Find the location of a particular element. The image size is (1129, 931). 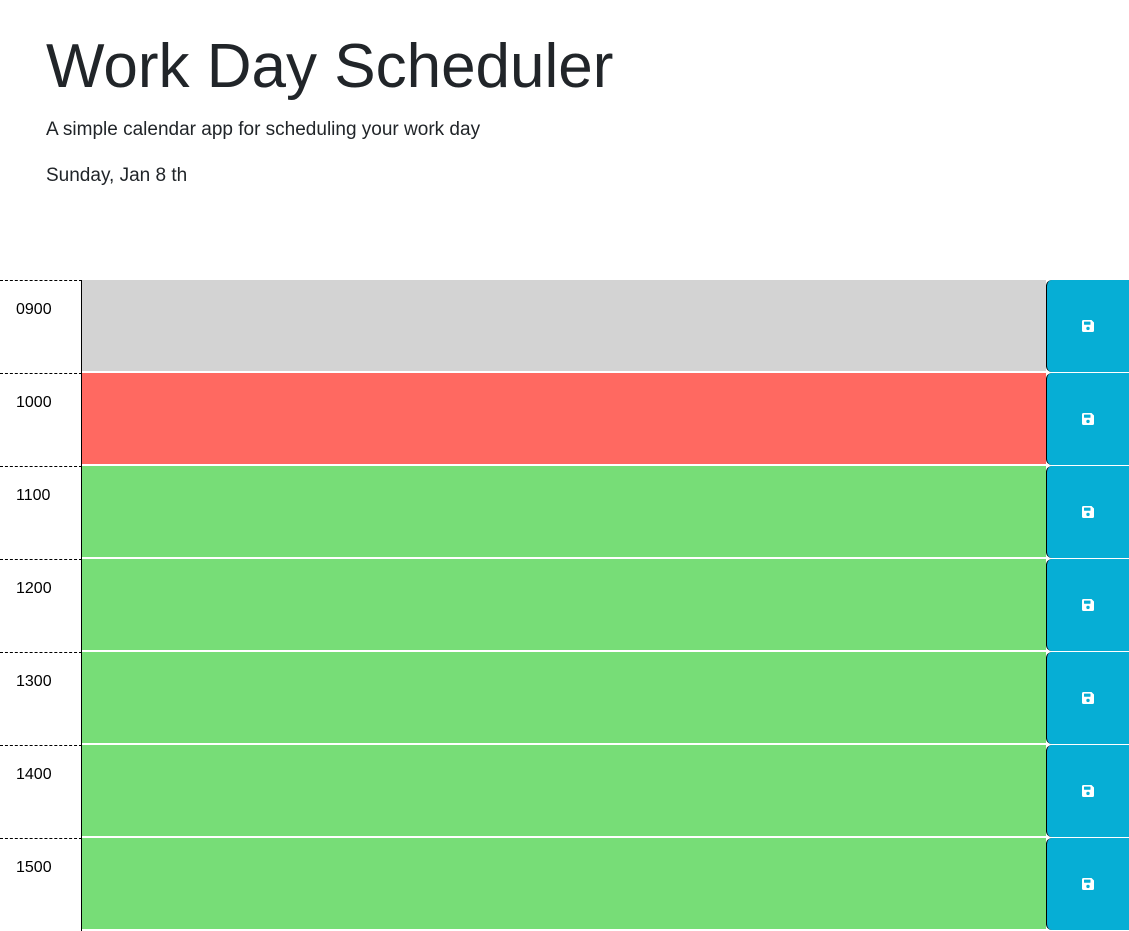

time-block-row: 1200 is located at coordinates (564, 605).